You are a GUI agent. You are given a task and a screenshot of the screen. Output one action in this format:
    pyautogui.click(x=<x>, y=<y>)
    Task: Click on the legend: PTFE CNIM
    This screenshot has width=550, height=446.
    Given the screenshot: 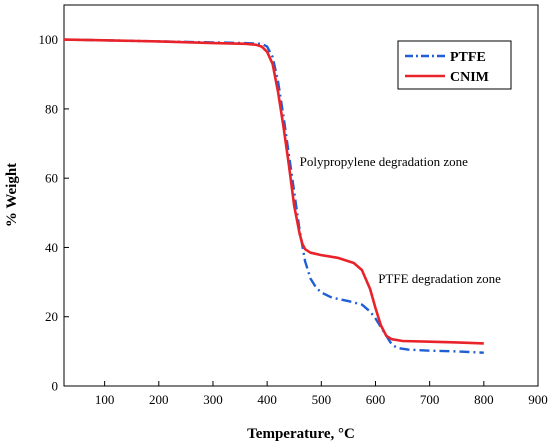 What is the action you would take?
    pyautogui.click(x=454, y=65)
    